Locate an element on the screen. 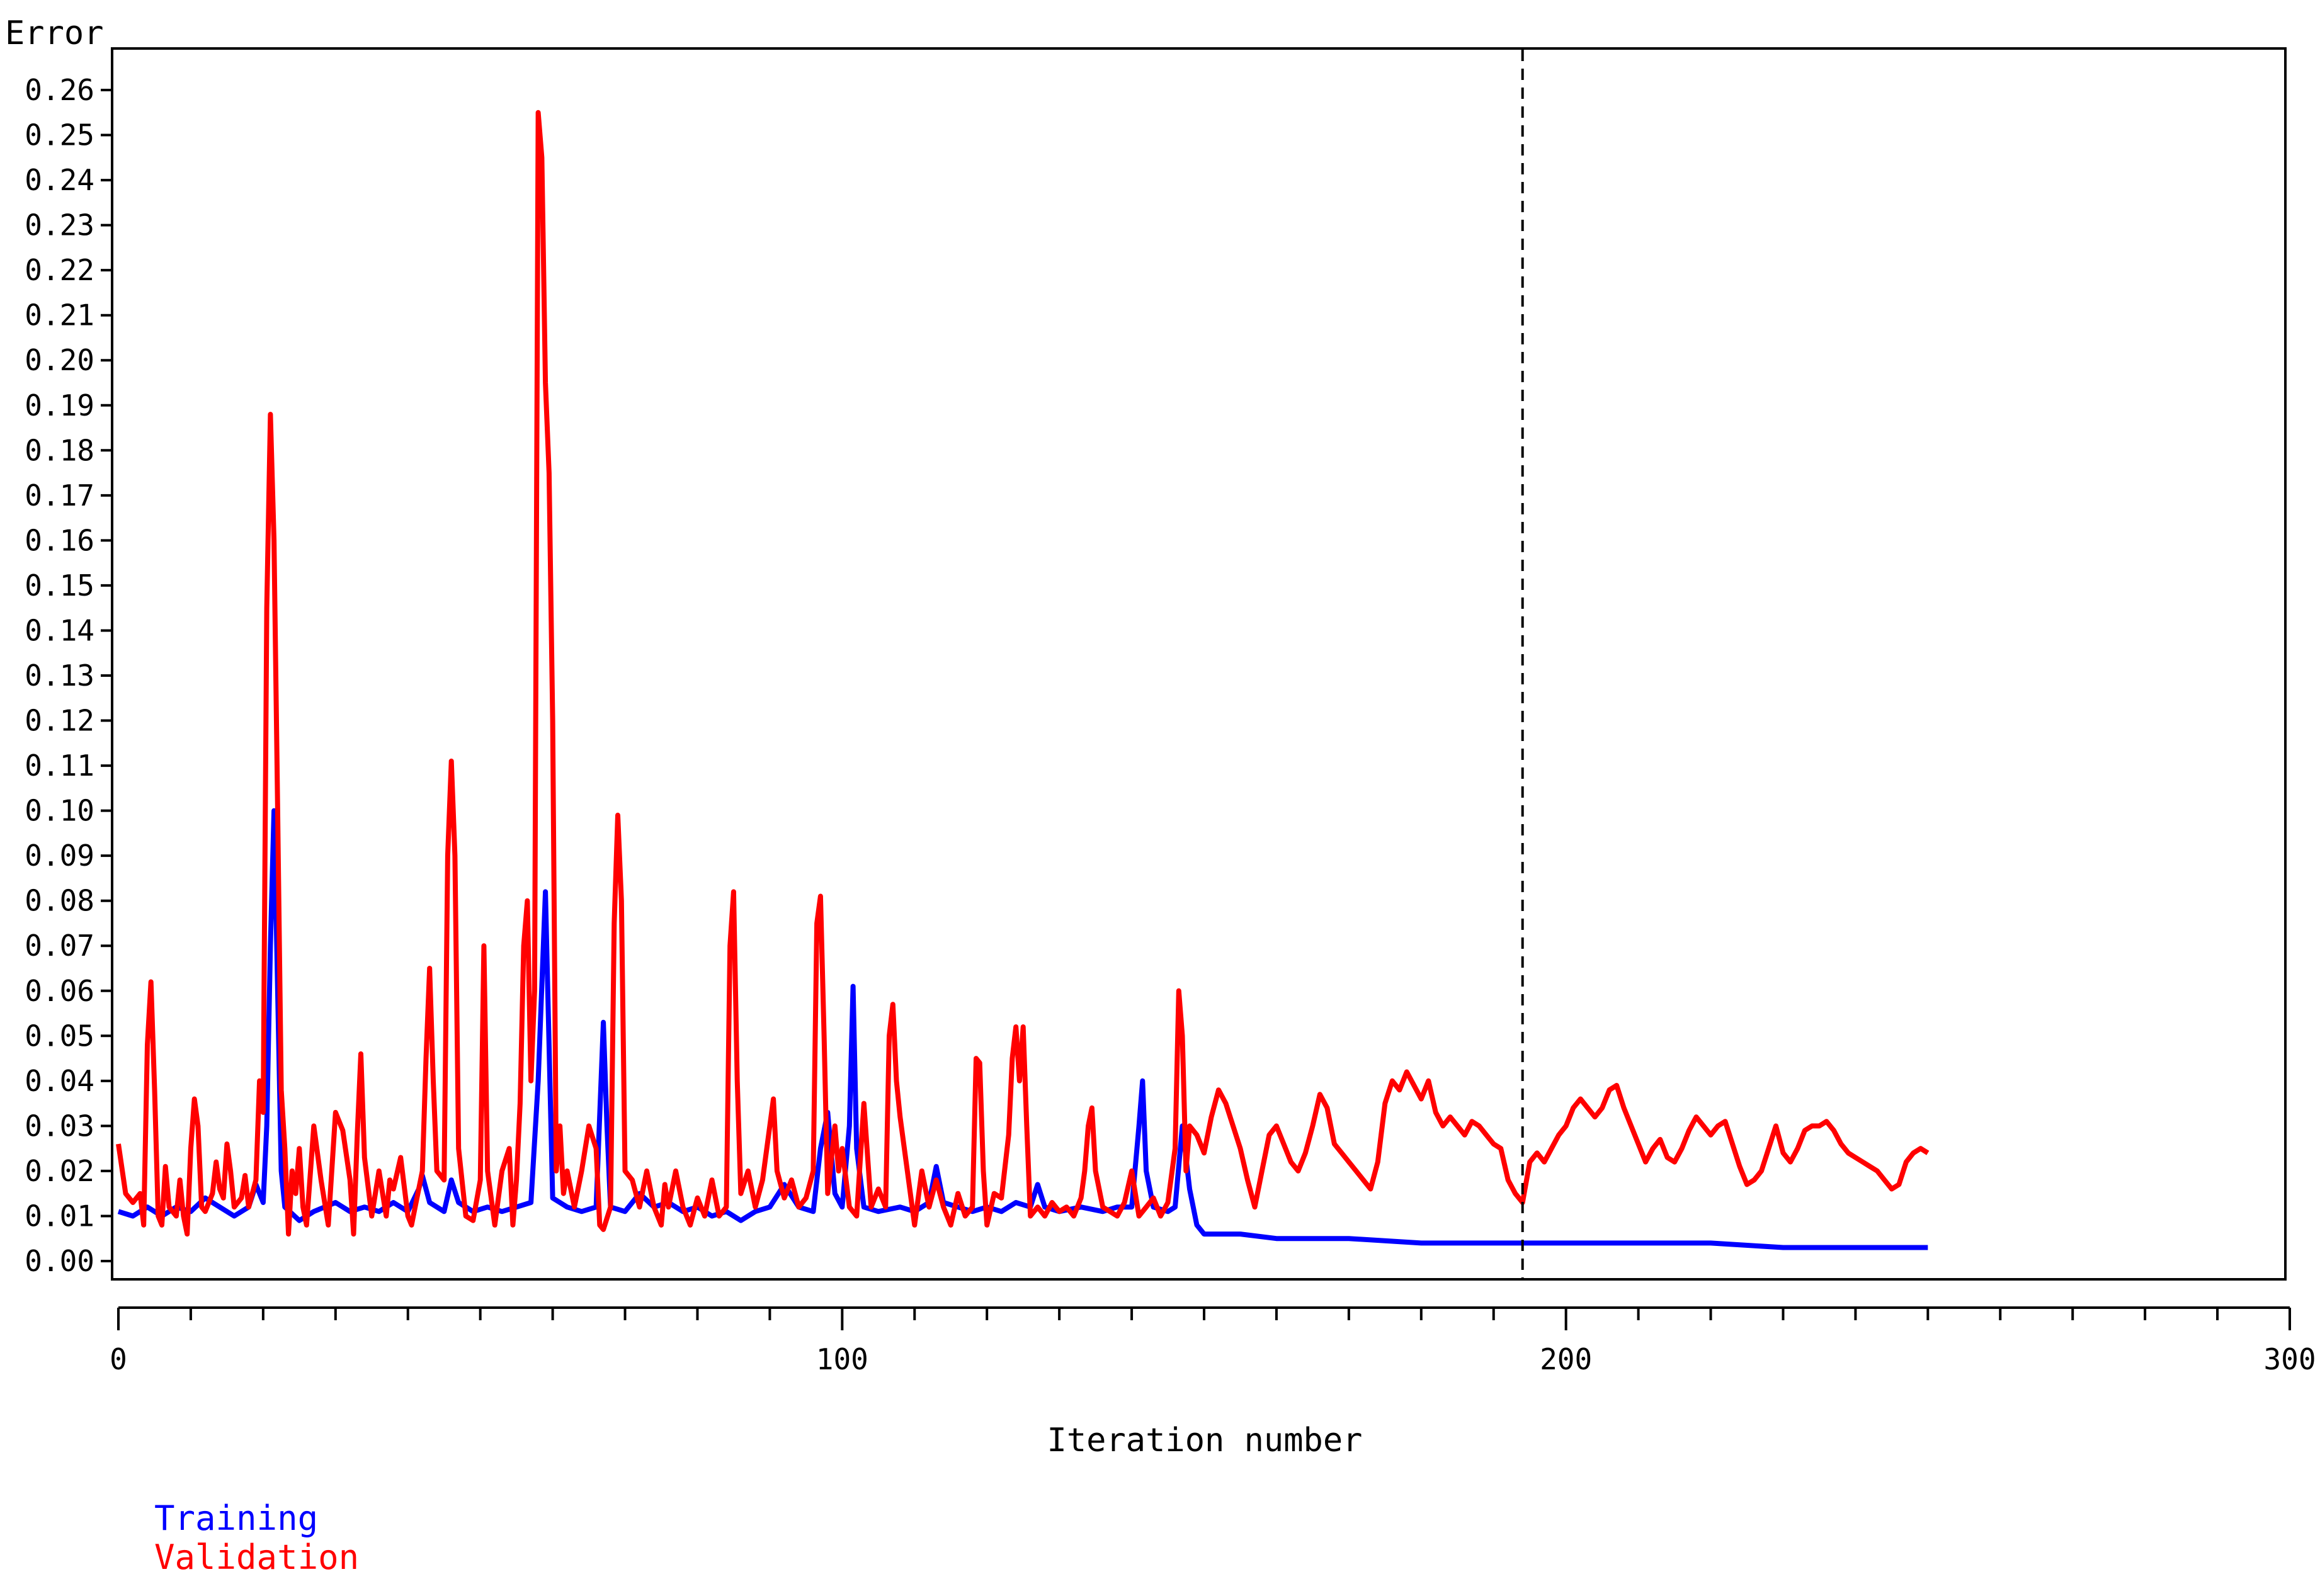 This screenshot has width=2320, height=1596. y-tick-label: 0.00 is located at coordinates (59, 1261).